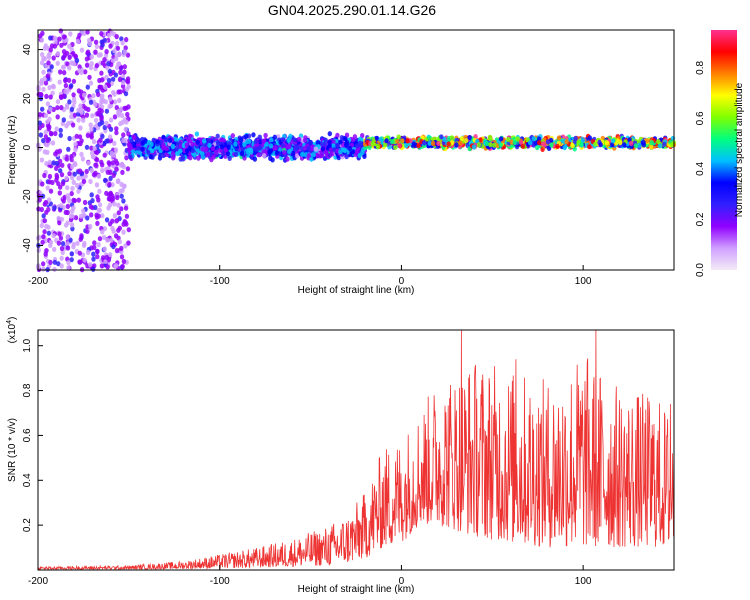  Describe the element at coordinates (12, 150) in the screenshot. I see `spectrogram-ylabel: Frequency (Hz)` at that location.